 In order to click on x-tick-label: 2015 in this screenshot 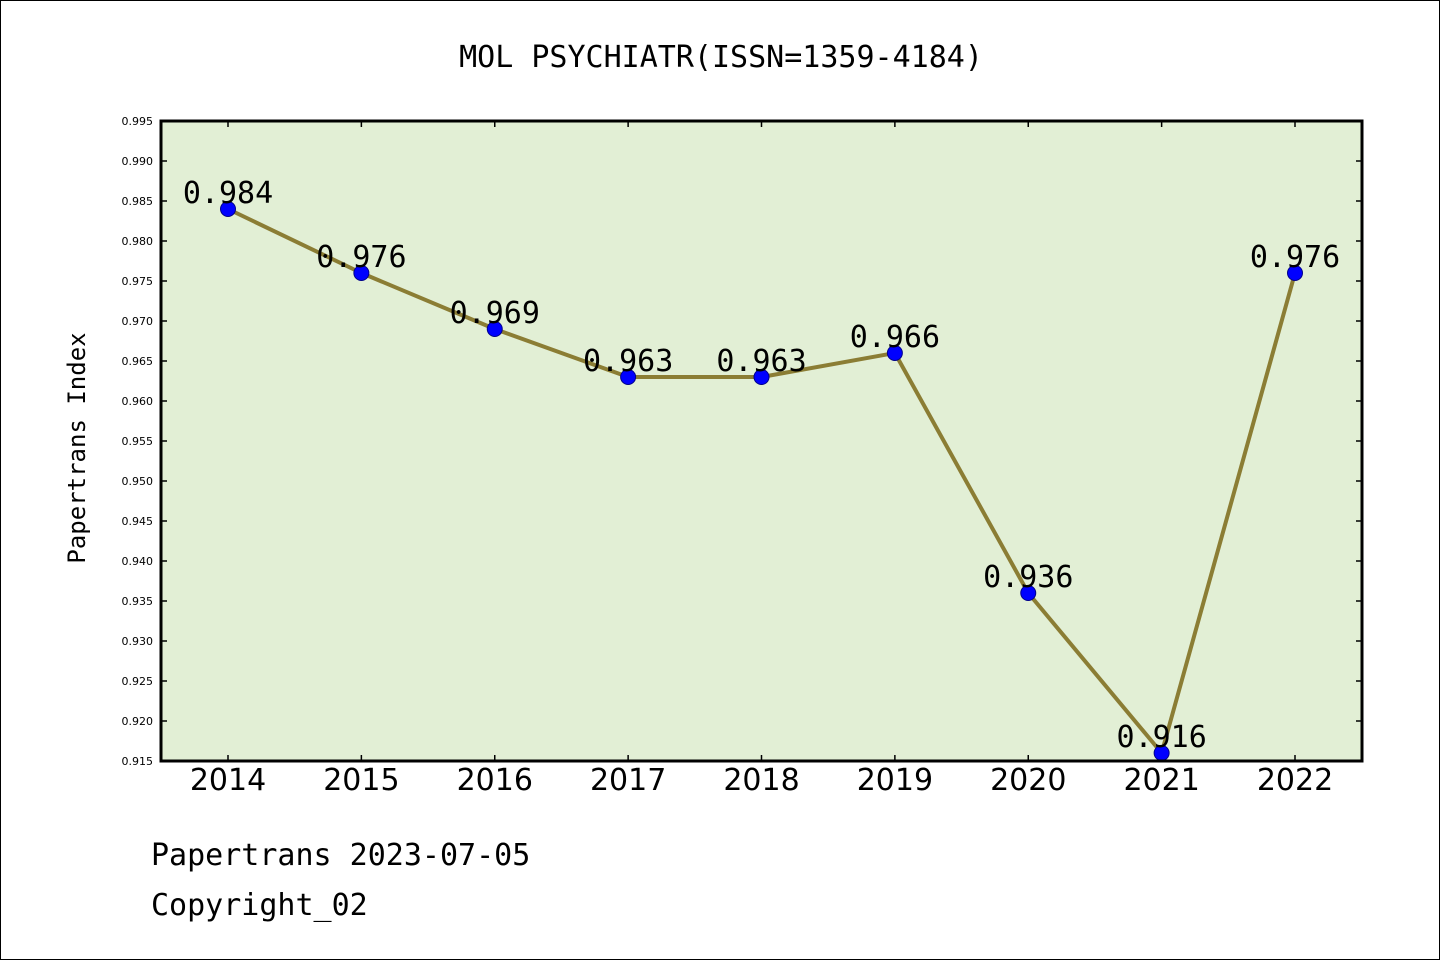, I will do `click(361, 780)`.